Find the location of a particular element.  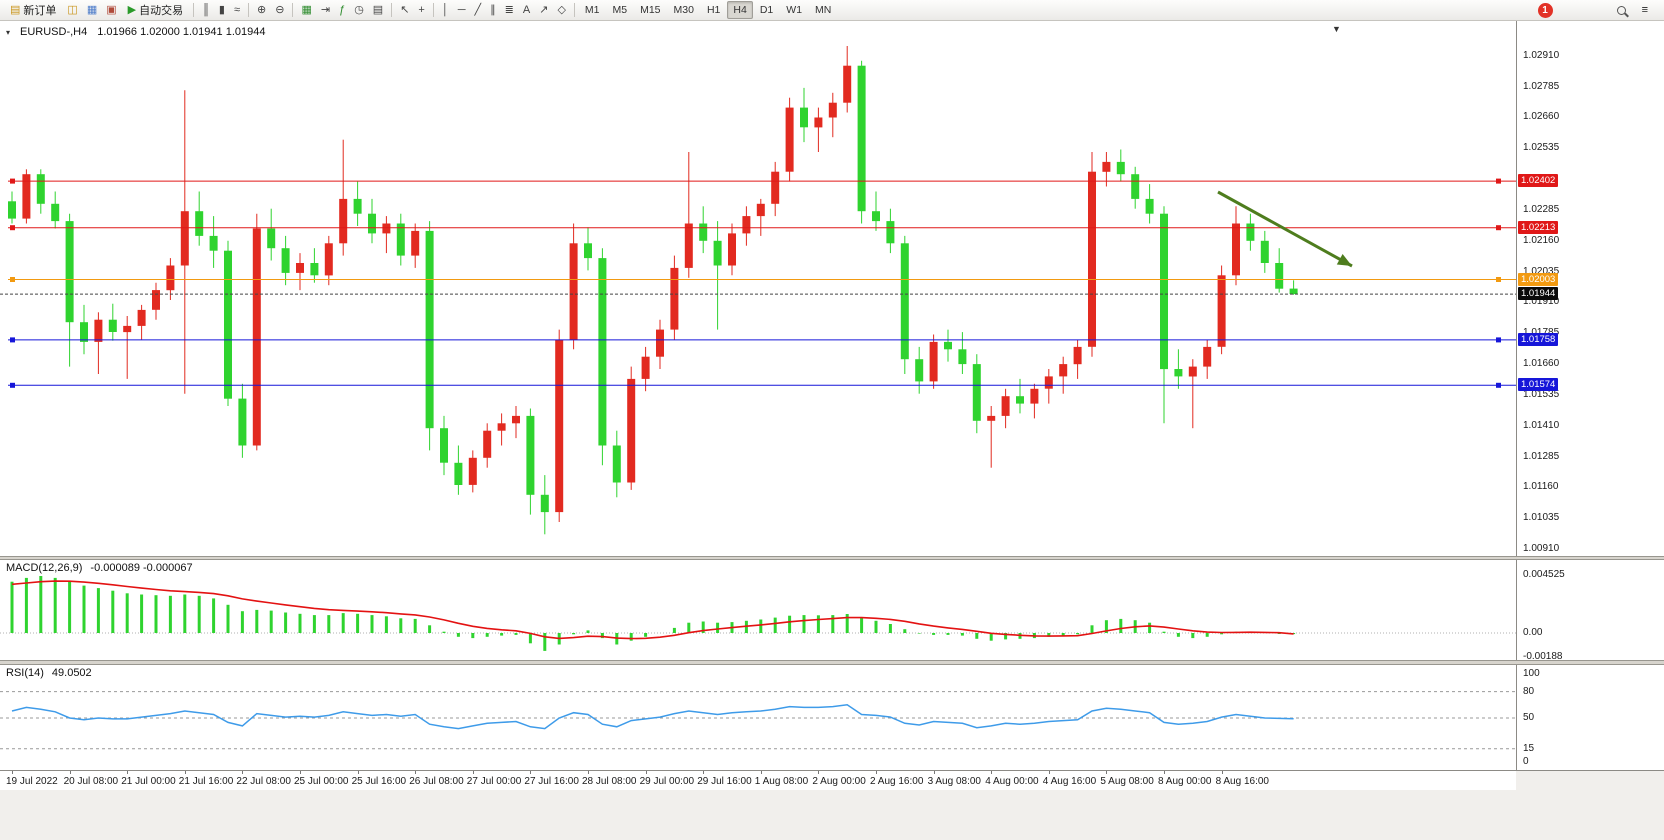

rsi-axis-label: 15 is located at coordinates (1529, 748).